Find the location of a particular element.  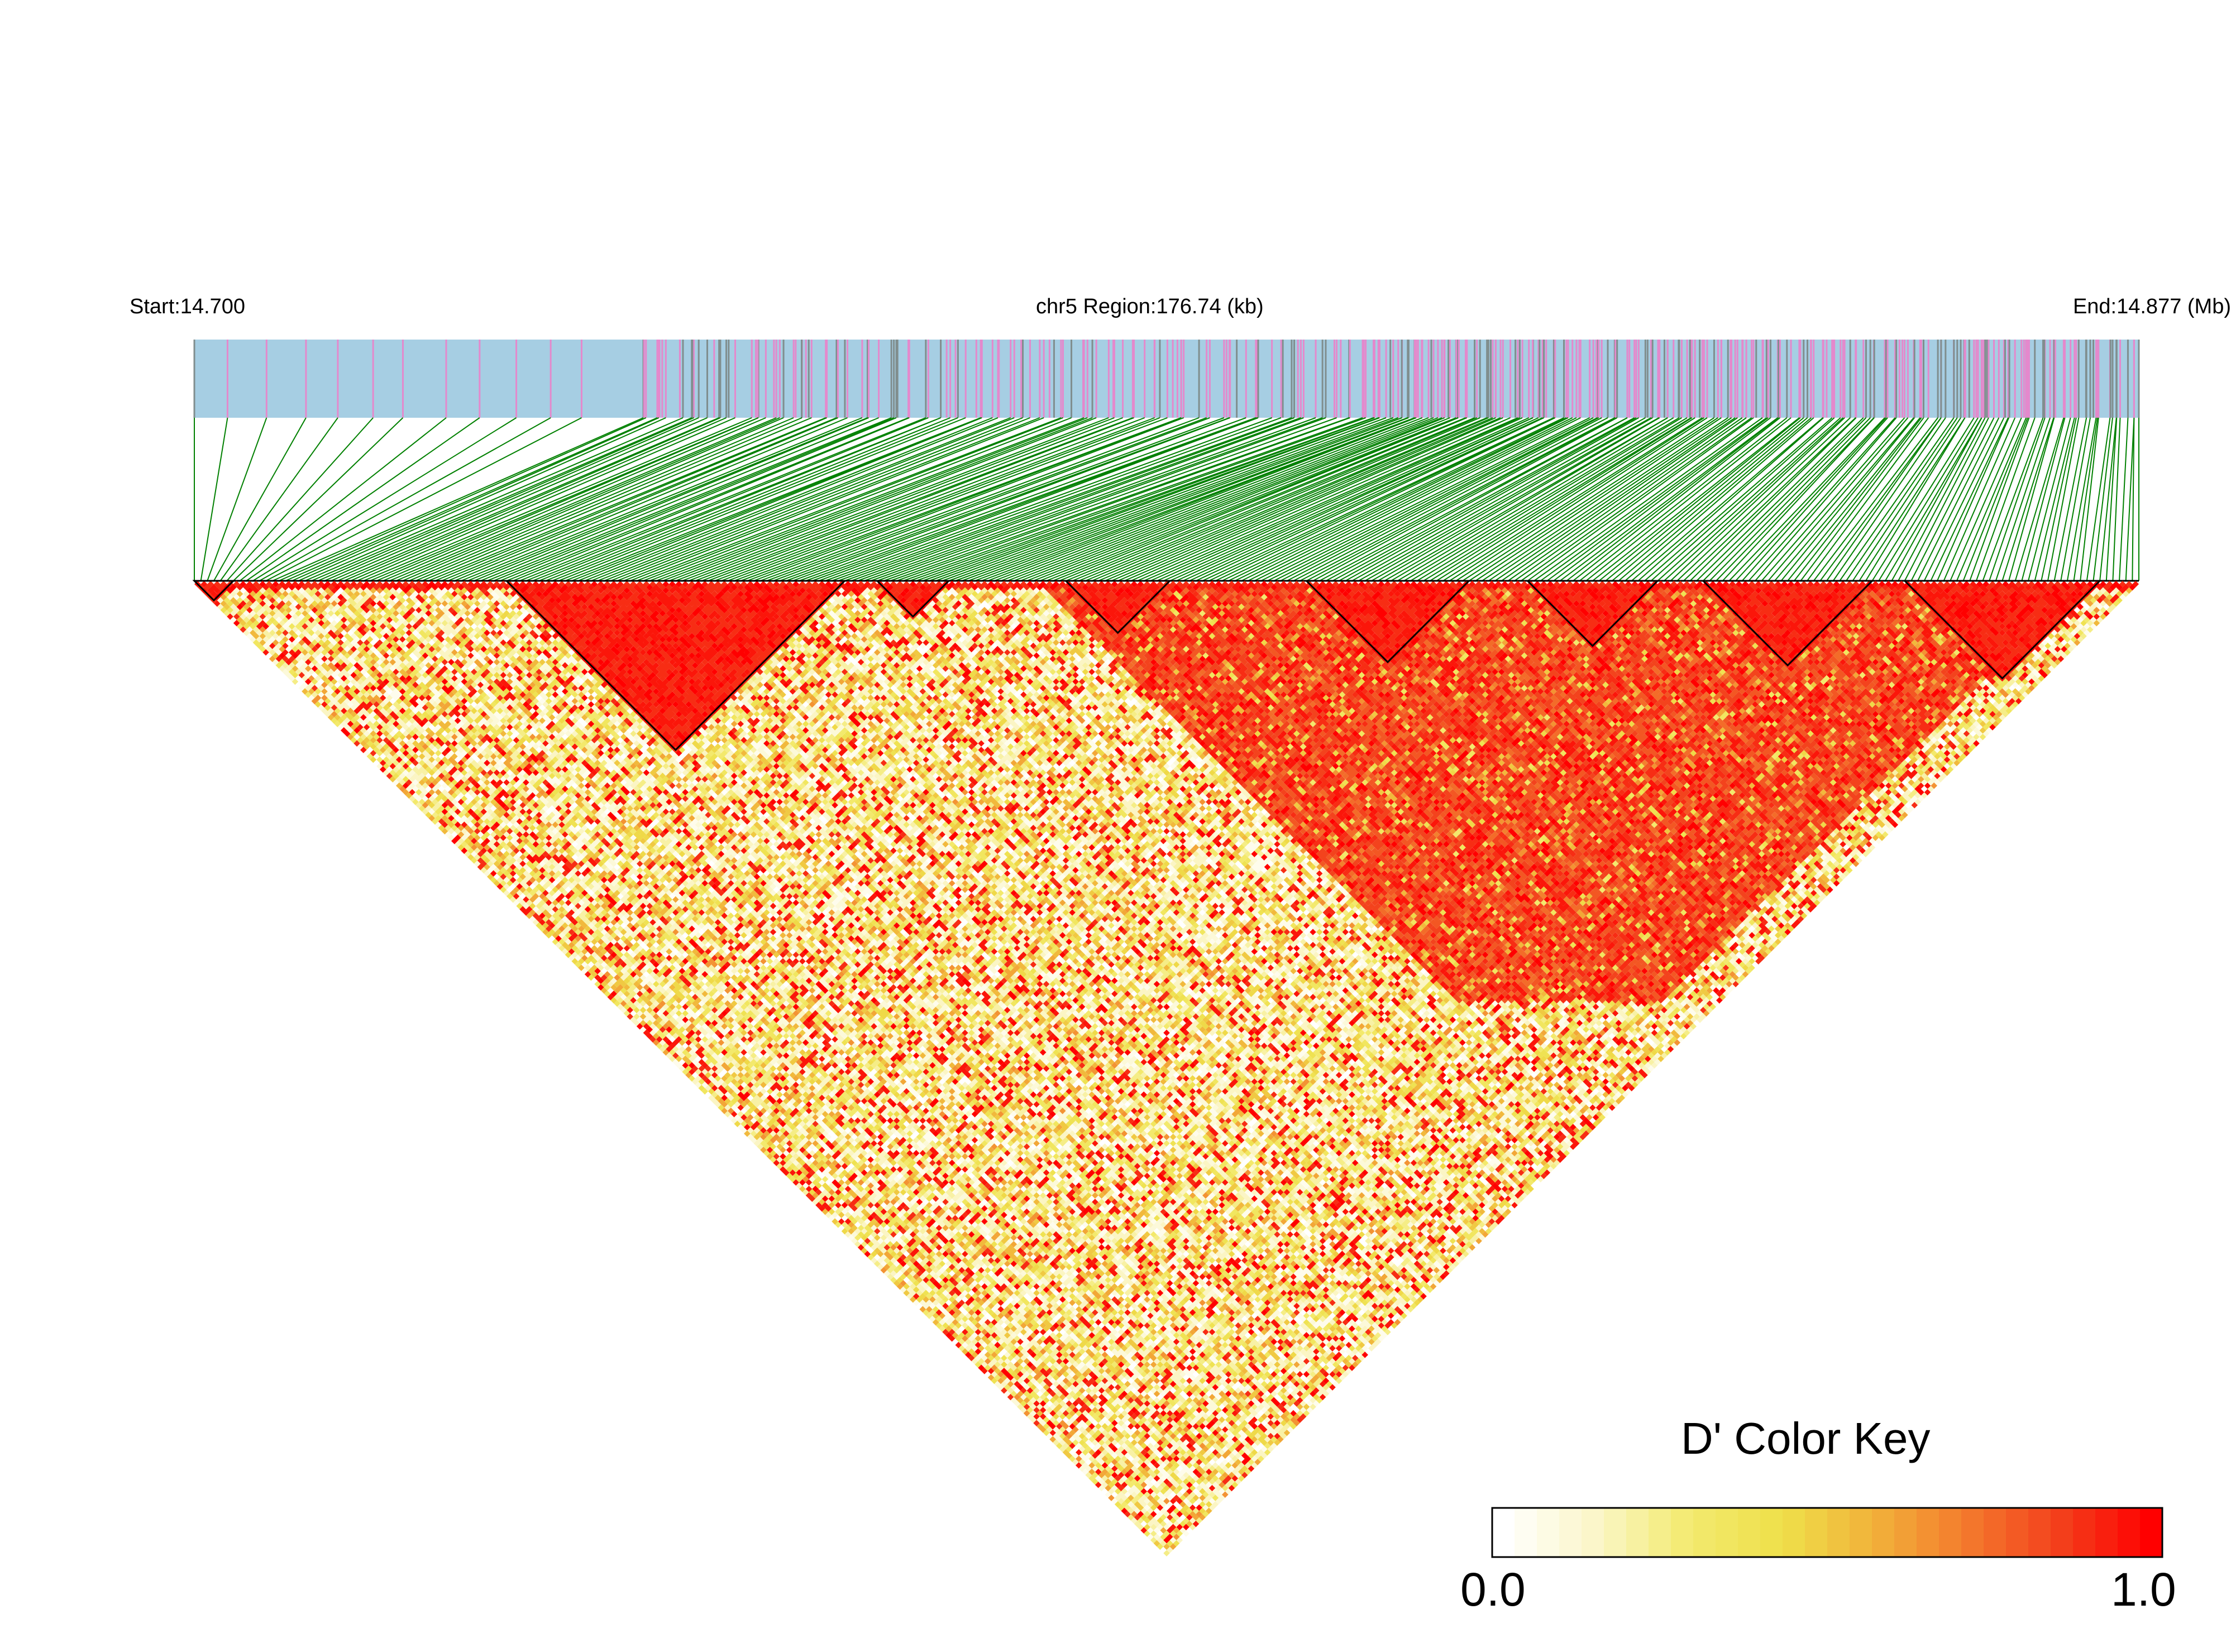

ld-cell-group is located at coordinates (1512, 795).